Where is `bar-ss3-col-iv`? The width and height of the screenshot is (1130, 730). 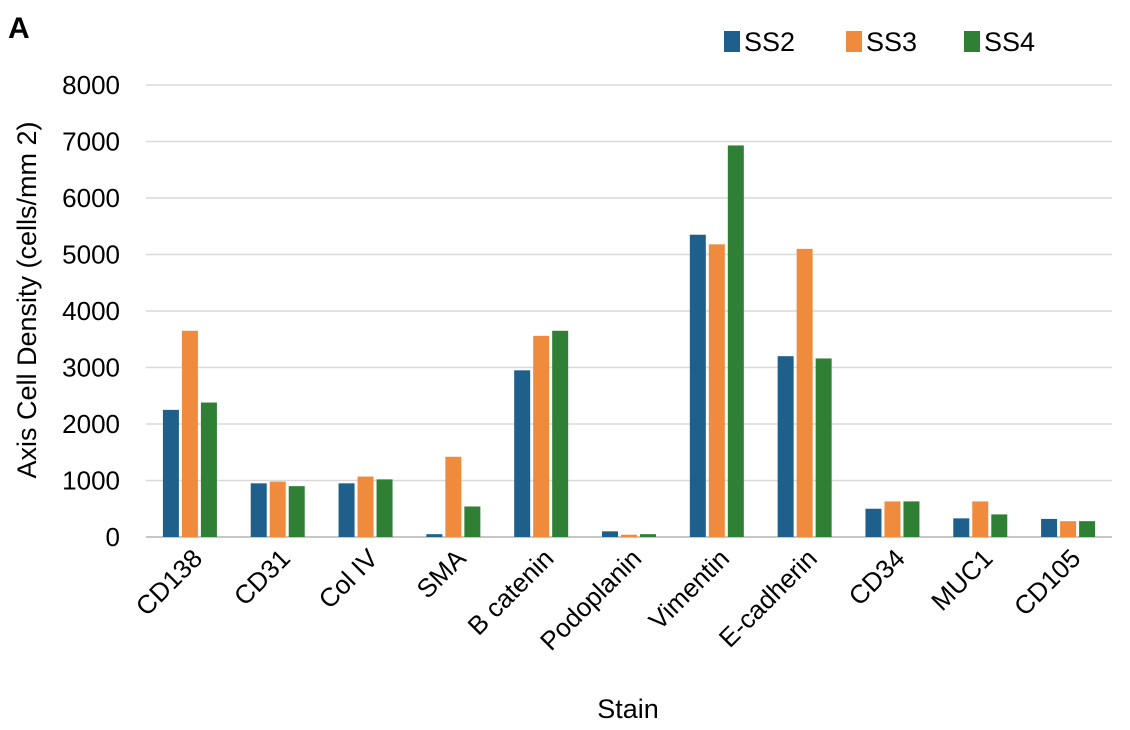 bar-ss3-col-iv is located at coordinates (365, 506).